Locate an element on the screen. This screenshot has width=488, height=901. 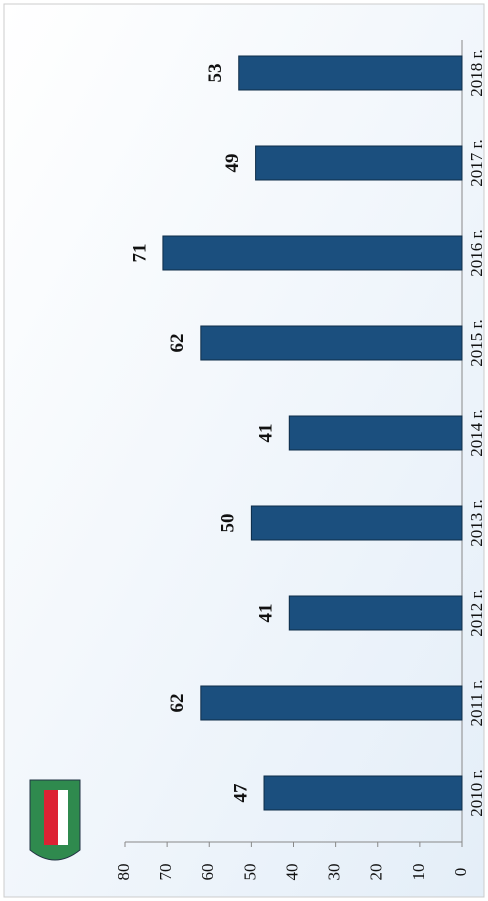
x-tick-label: 2017 г. is located at coordinates (476, 163).